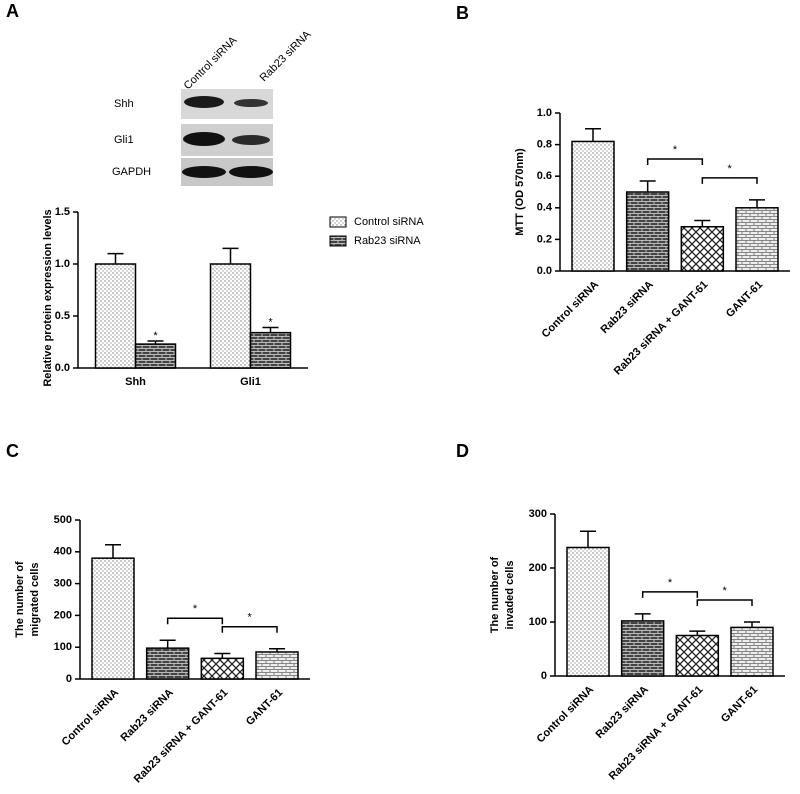 The width and height of the screenshot is (800, 794). What do you see at coordinates (62, 212) in the screenshot?
I see `y-tick-label: 1.5` at bounding box center [62, 212].